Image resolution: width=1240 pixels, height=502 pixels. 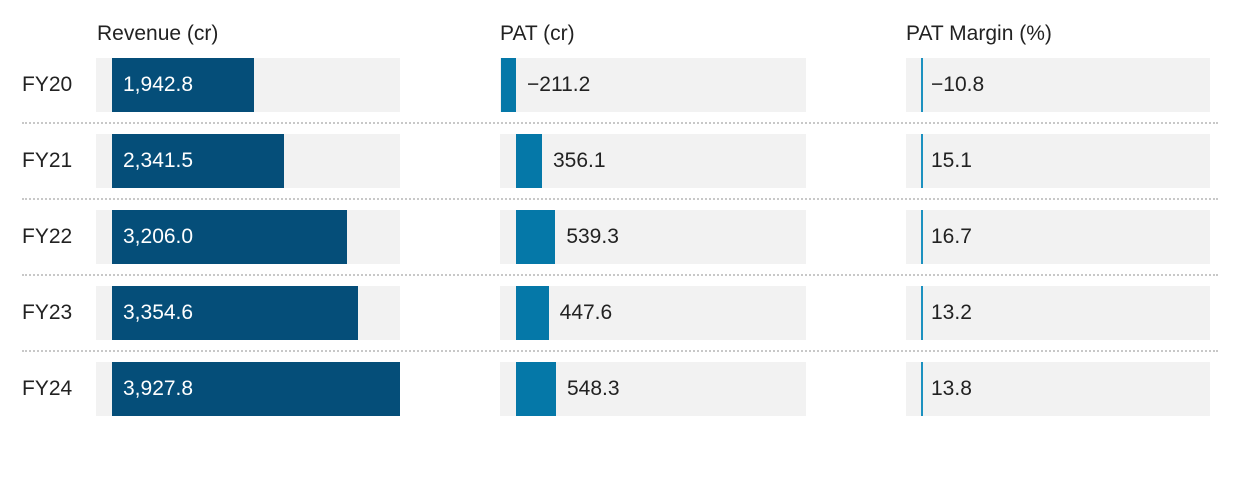 What do you see at coordinates (47, 236) in the screenshot?
I see `row-label-fy22: FY22` at bounding box center [47, 236].